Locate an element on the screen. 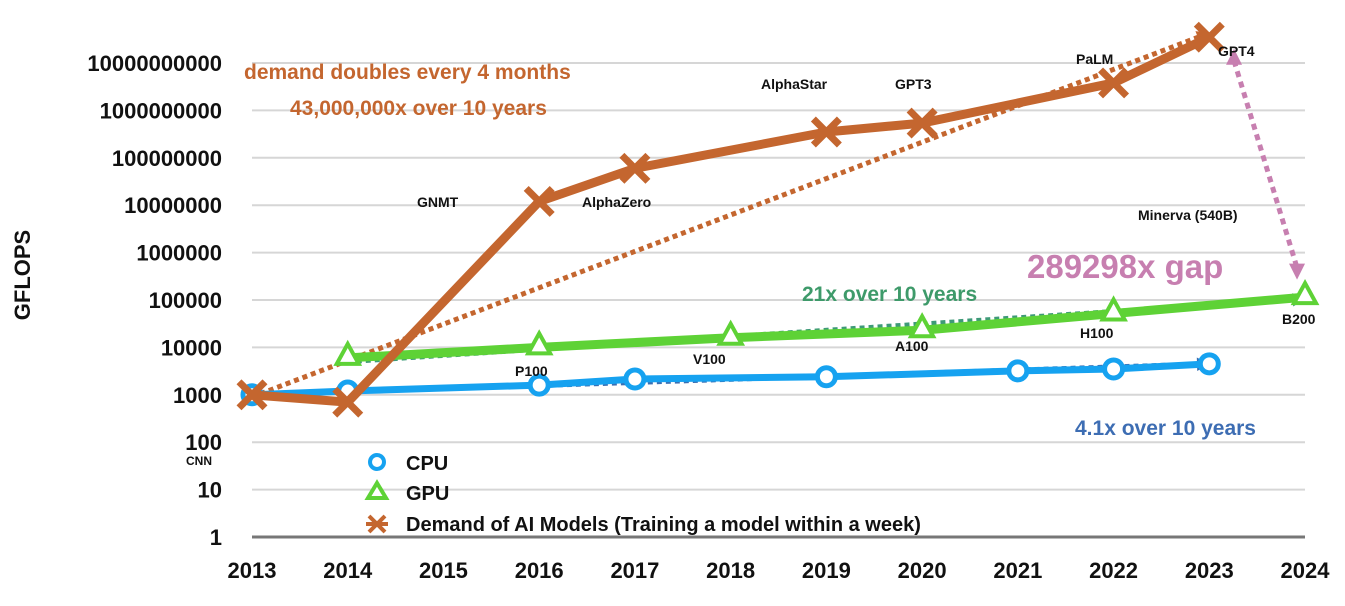 The image size is (1345, 606). annotation-demand-growth: 43,000,000x over 10 years is located at coordinates (418, 108).